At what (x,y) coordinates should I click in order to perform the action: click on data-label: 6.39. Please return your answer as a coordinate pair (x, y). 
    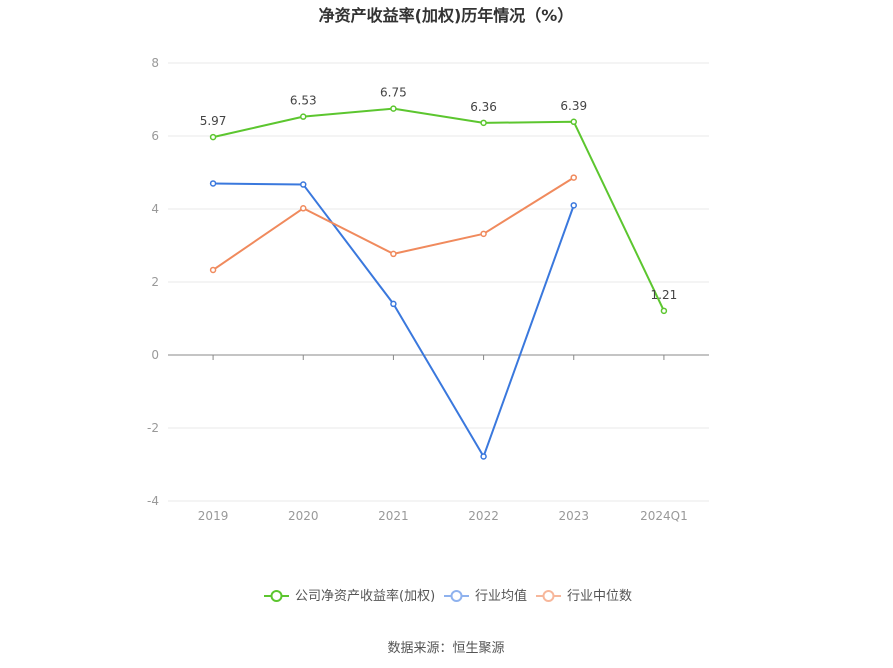
    Looking at the image, I should click on (573, 106).